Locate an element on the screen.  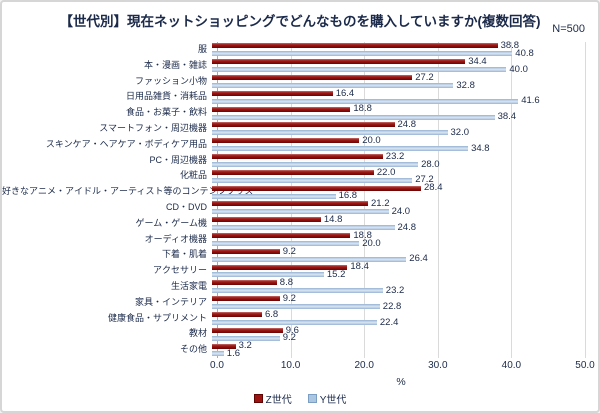
category-label: アクセサリー is located at coordinates (179, 270).